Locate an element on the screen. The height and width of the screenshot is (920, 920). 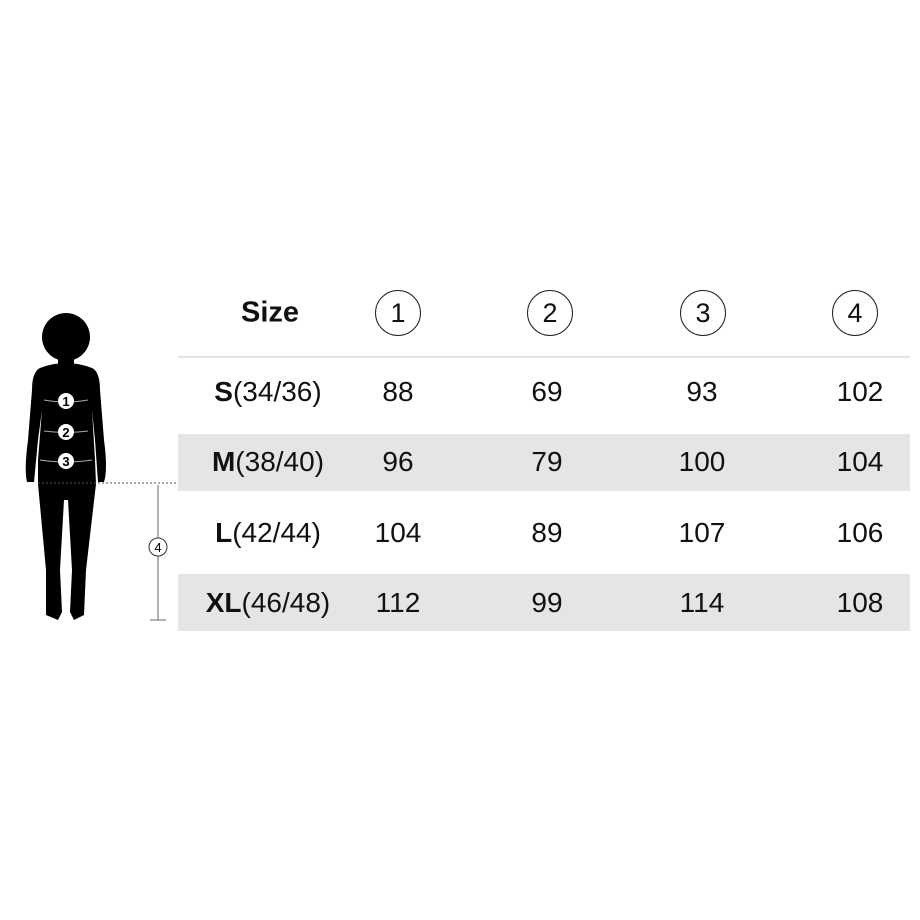
header-divider is located at coordinates (544, 357).